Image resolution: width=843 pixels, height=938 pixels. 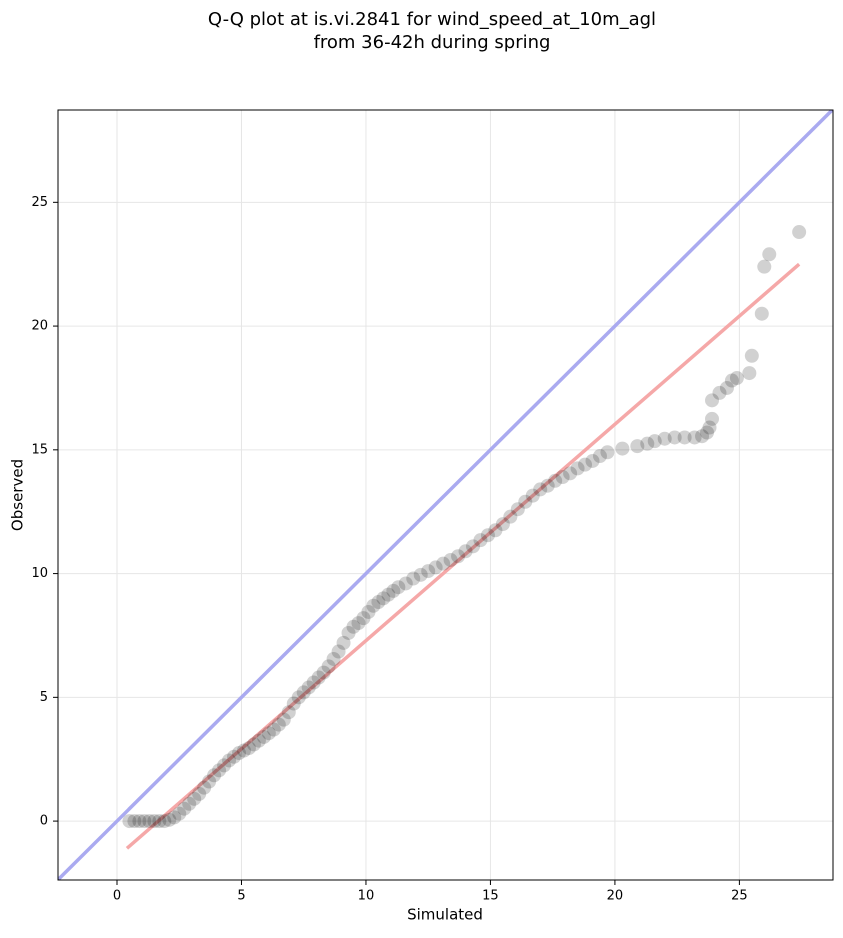 What do you see at coordinates (44, 697) in the screenshot?
I see `y-tick-label: 5` at bounding box center [44, 697].